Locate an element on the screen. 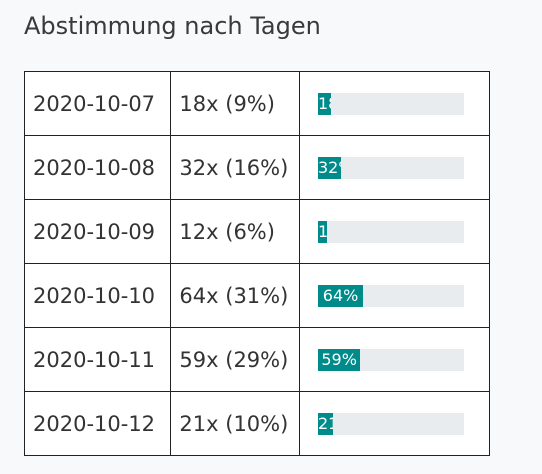 The width and height of the screenshot is (542, 474). table-row: 2020-10-07 18x (9%) 18% is located at coordinates (257, 103).